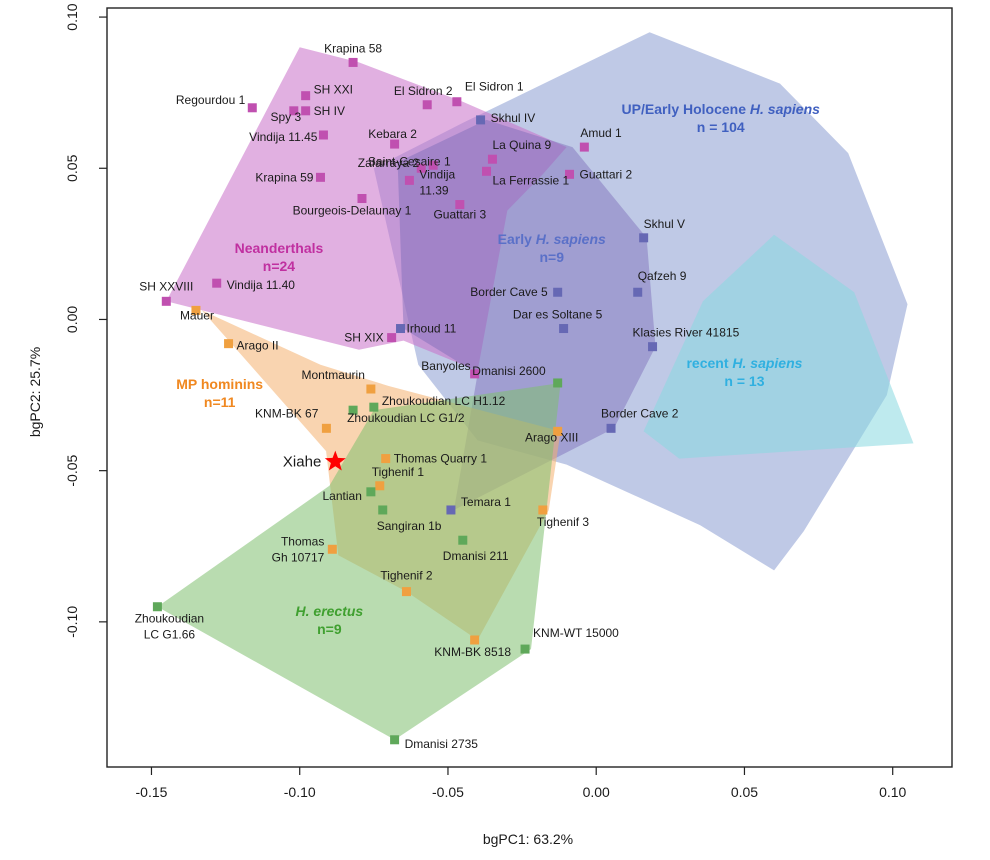 The height and width of the screenshot is (860, 990). What do you see at coordinates (335, 460) in the screenshot?
I see `xiahe-star-marker` at bounding box center [335, 460].